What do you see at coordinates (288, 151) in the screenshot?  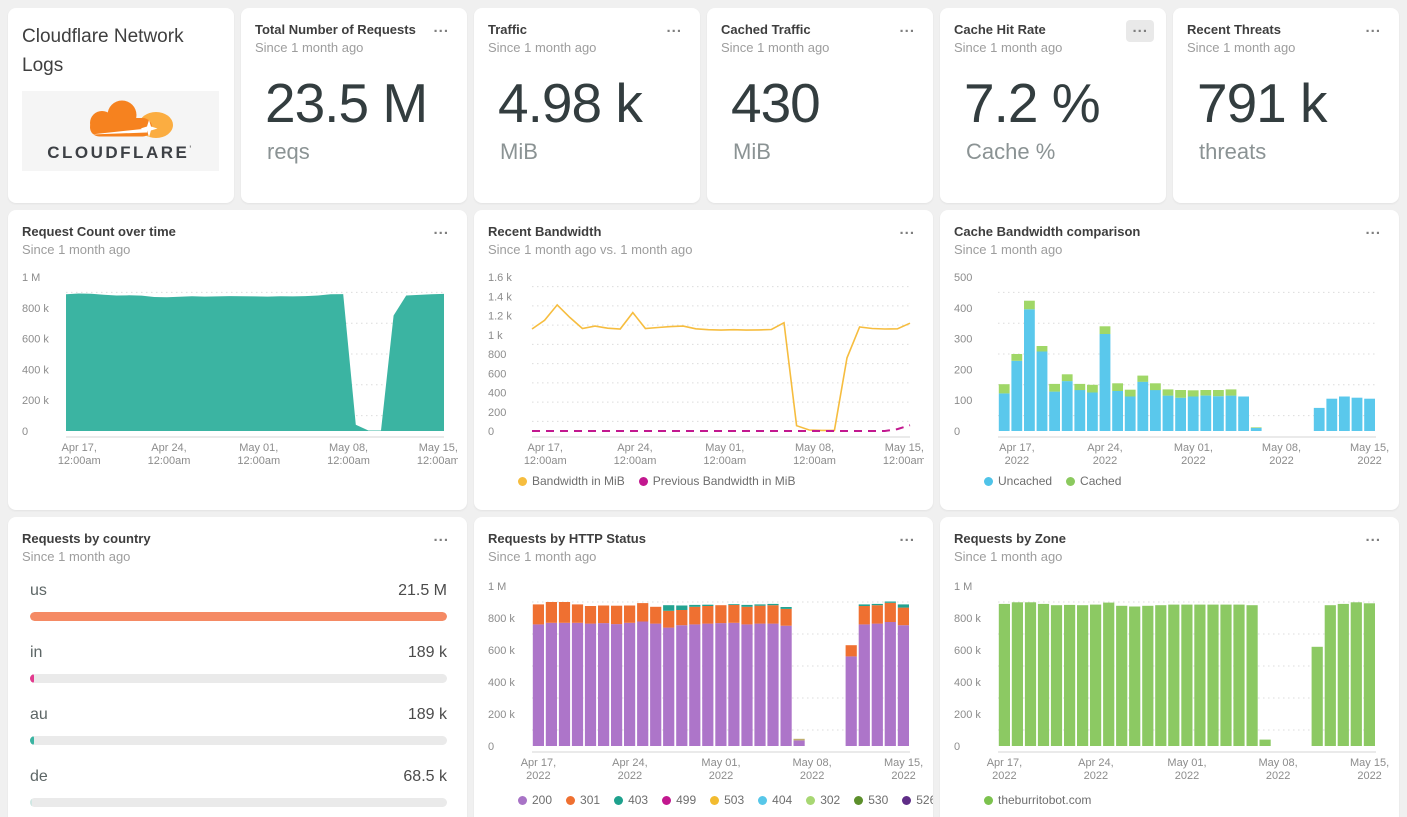 I see `stat-unit: reqs` at bounding box center [288, 151].